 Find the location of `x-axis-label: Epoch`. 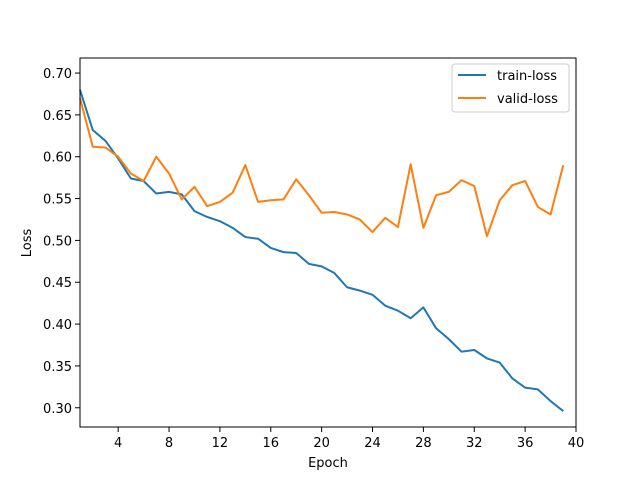

x-axis-label: Epoch is located at coordinates (328, 463).